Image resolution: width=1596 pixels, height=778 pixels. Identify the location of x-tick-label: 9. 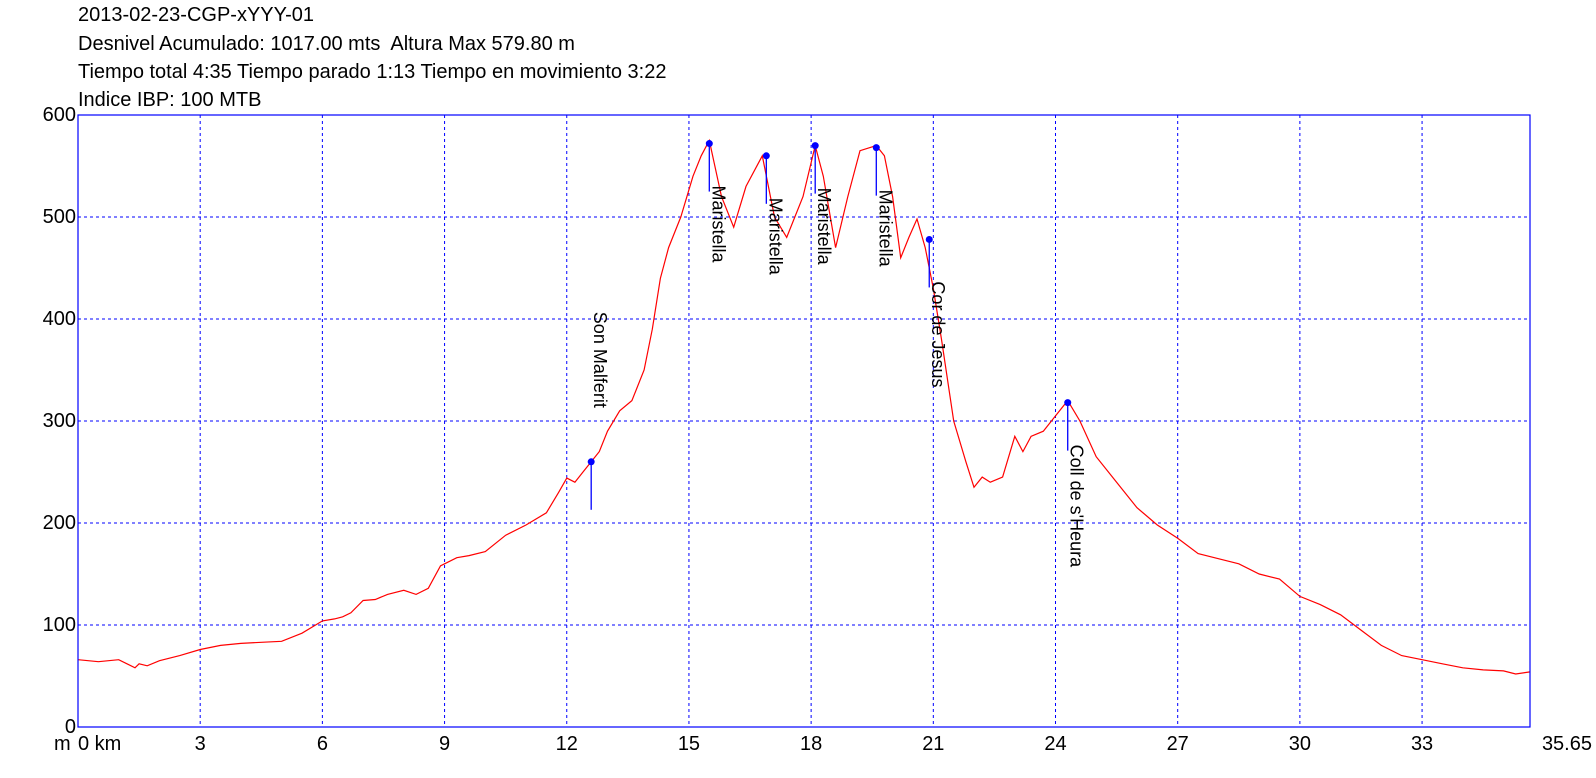
(444, 744).